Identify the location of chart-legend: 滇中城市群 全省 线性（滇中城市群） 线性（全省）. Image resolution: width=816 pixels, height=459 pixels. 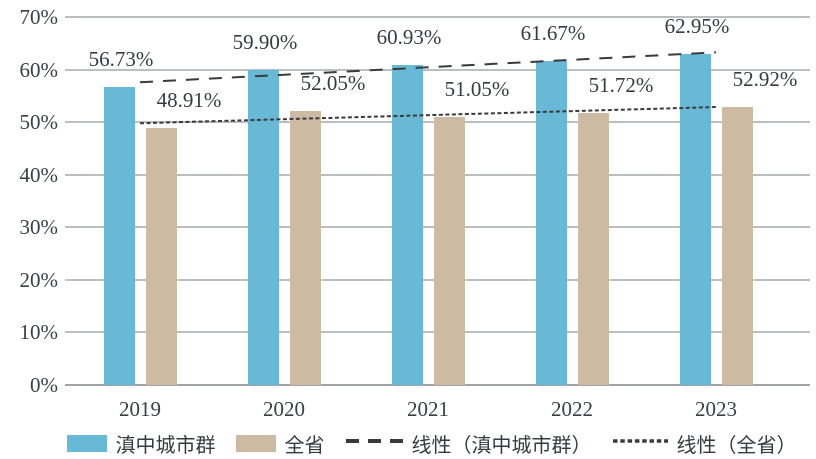
(437, 443).